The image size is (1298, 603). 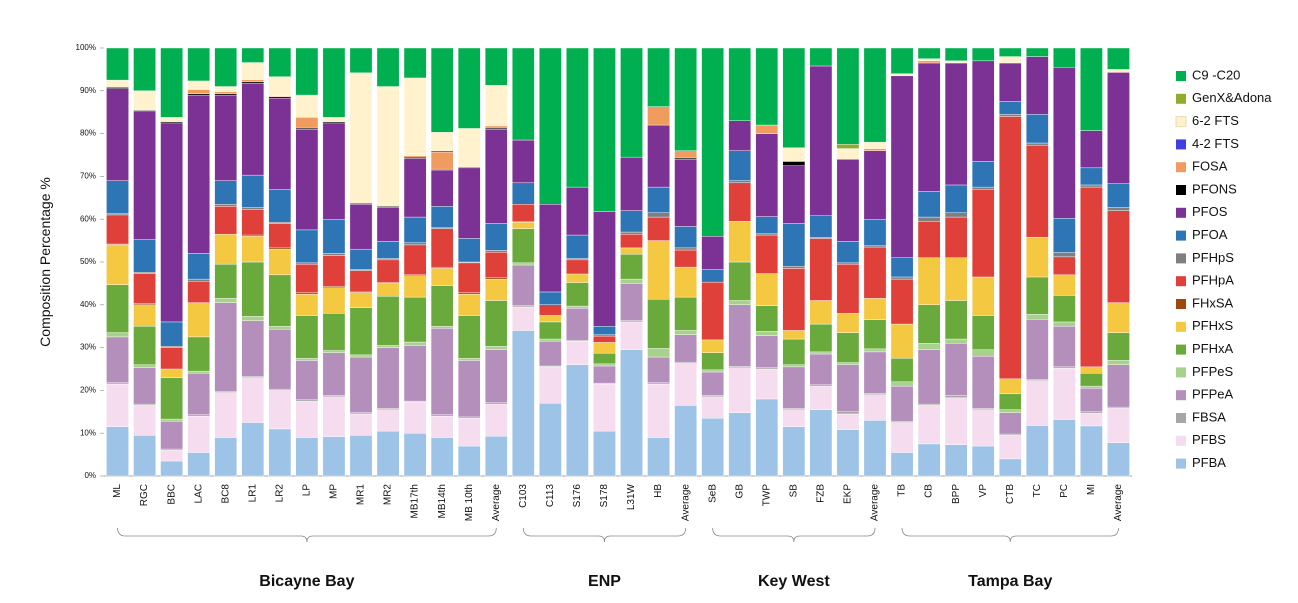 What do you see at coordinates (956, 494) in the screenshot?
I see `x-tick-label: BPP` at bounding box center [956, 494].